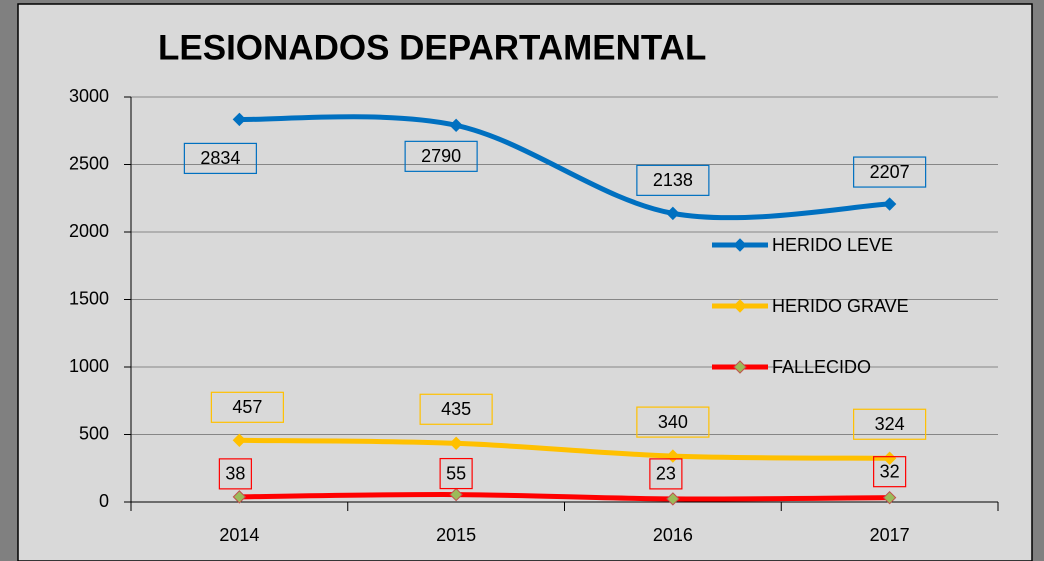  What do you see at coordinates (832, 245) in the screenshot?
I see `legend-label: HERIDO LEVE` at bounding box center [832, 245].